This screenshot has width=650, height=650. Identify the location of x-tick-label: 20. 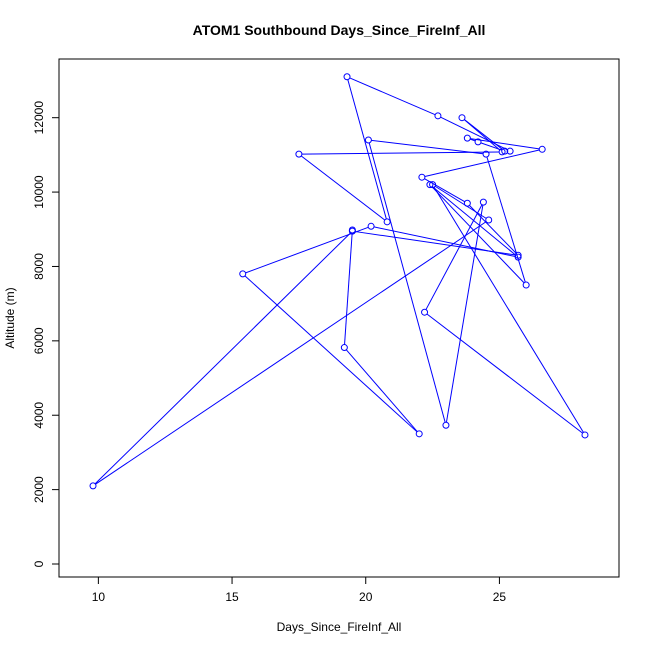
(366, 597).